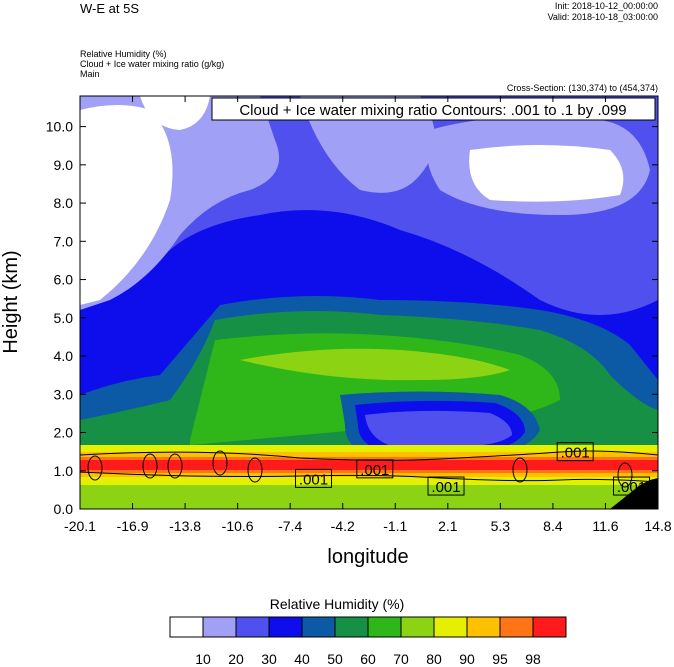 This screenshot has height=667, width=674. Describe the element at coordinates (90, 74) in the screenshot. I see `field-name-main: Main` at that location.